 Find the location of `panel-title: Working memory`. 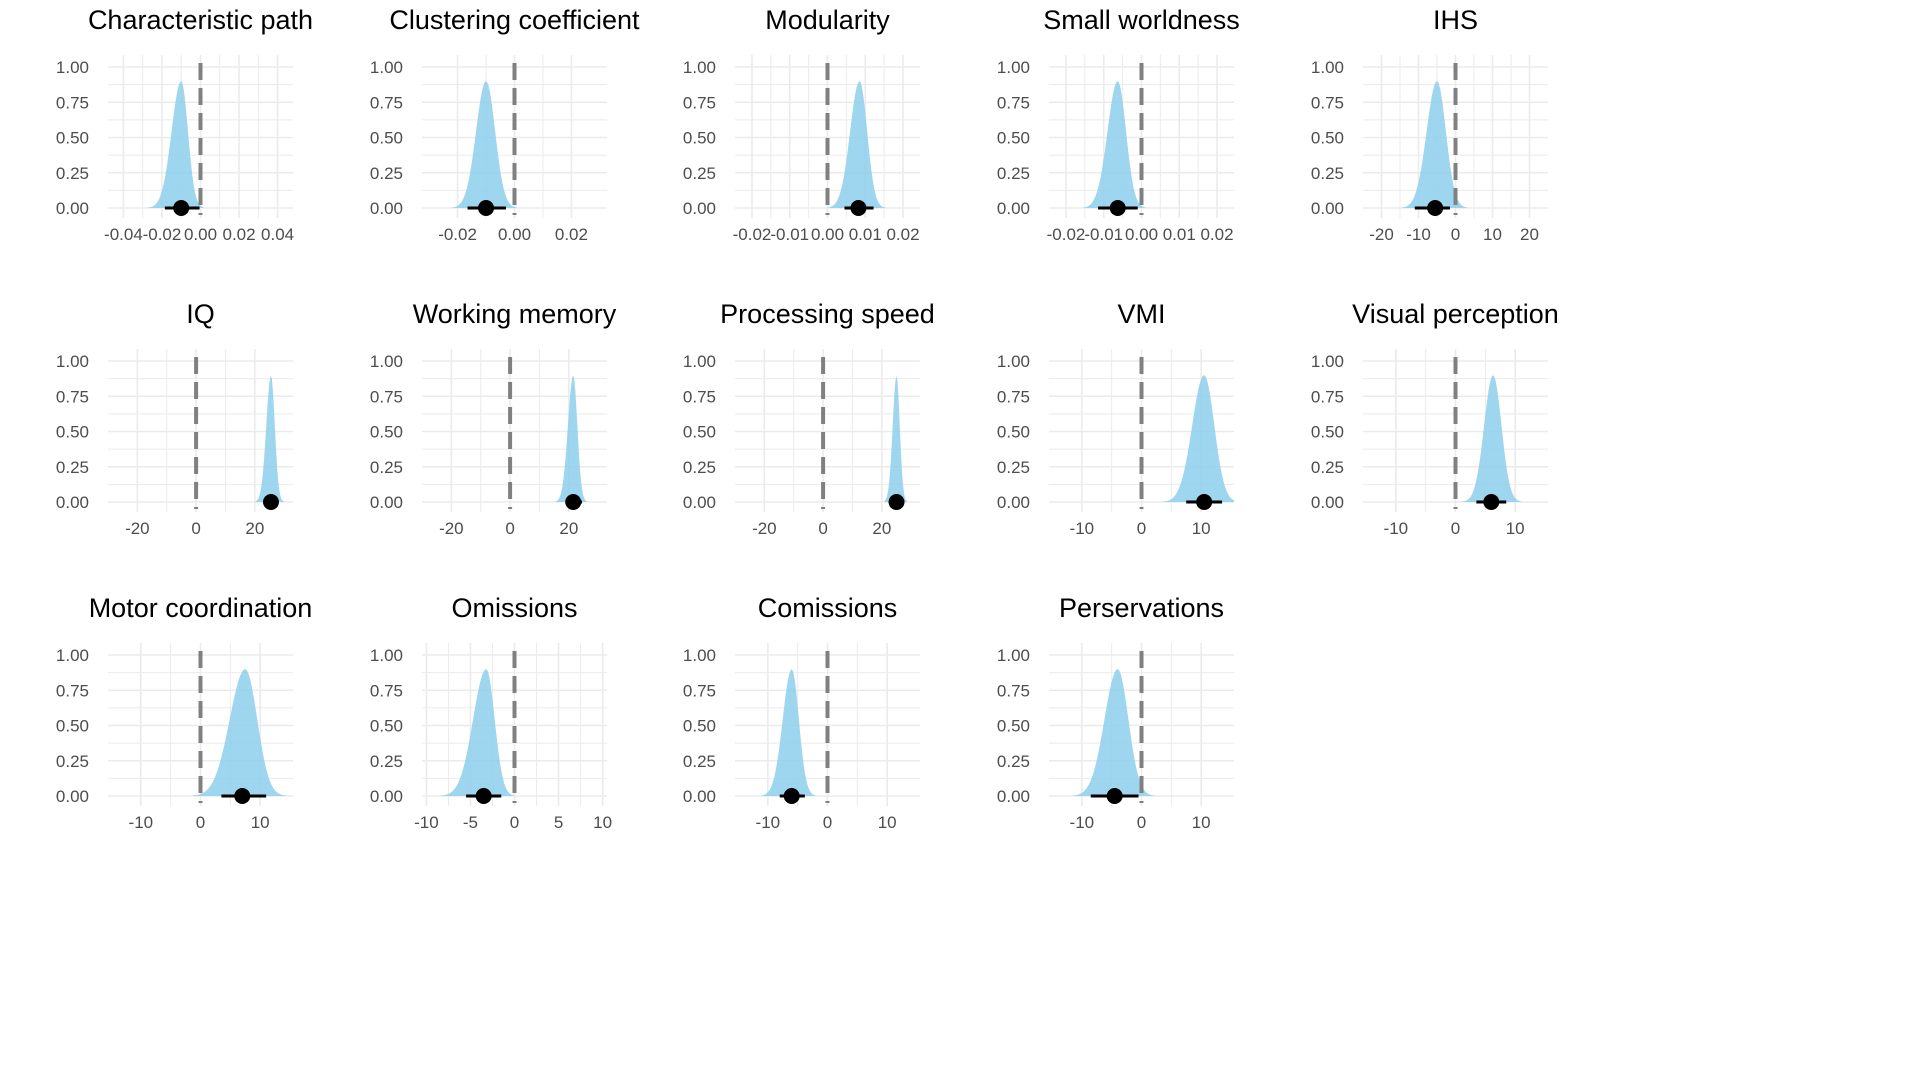

panel-title: Working memory is located at coordinates (515, 314).